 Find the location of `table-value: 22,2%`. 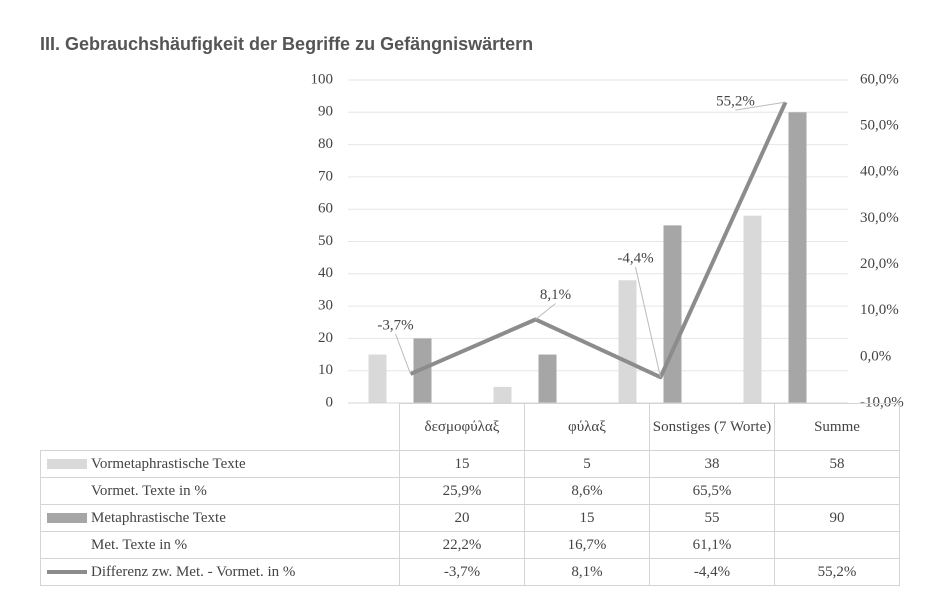

table-value: 22,2% is located at coordinates (462, 545).